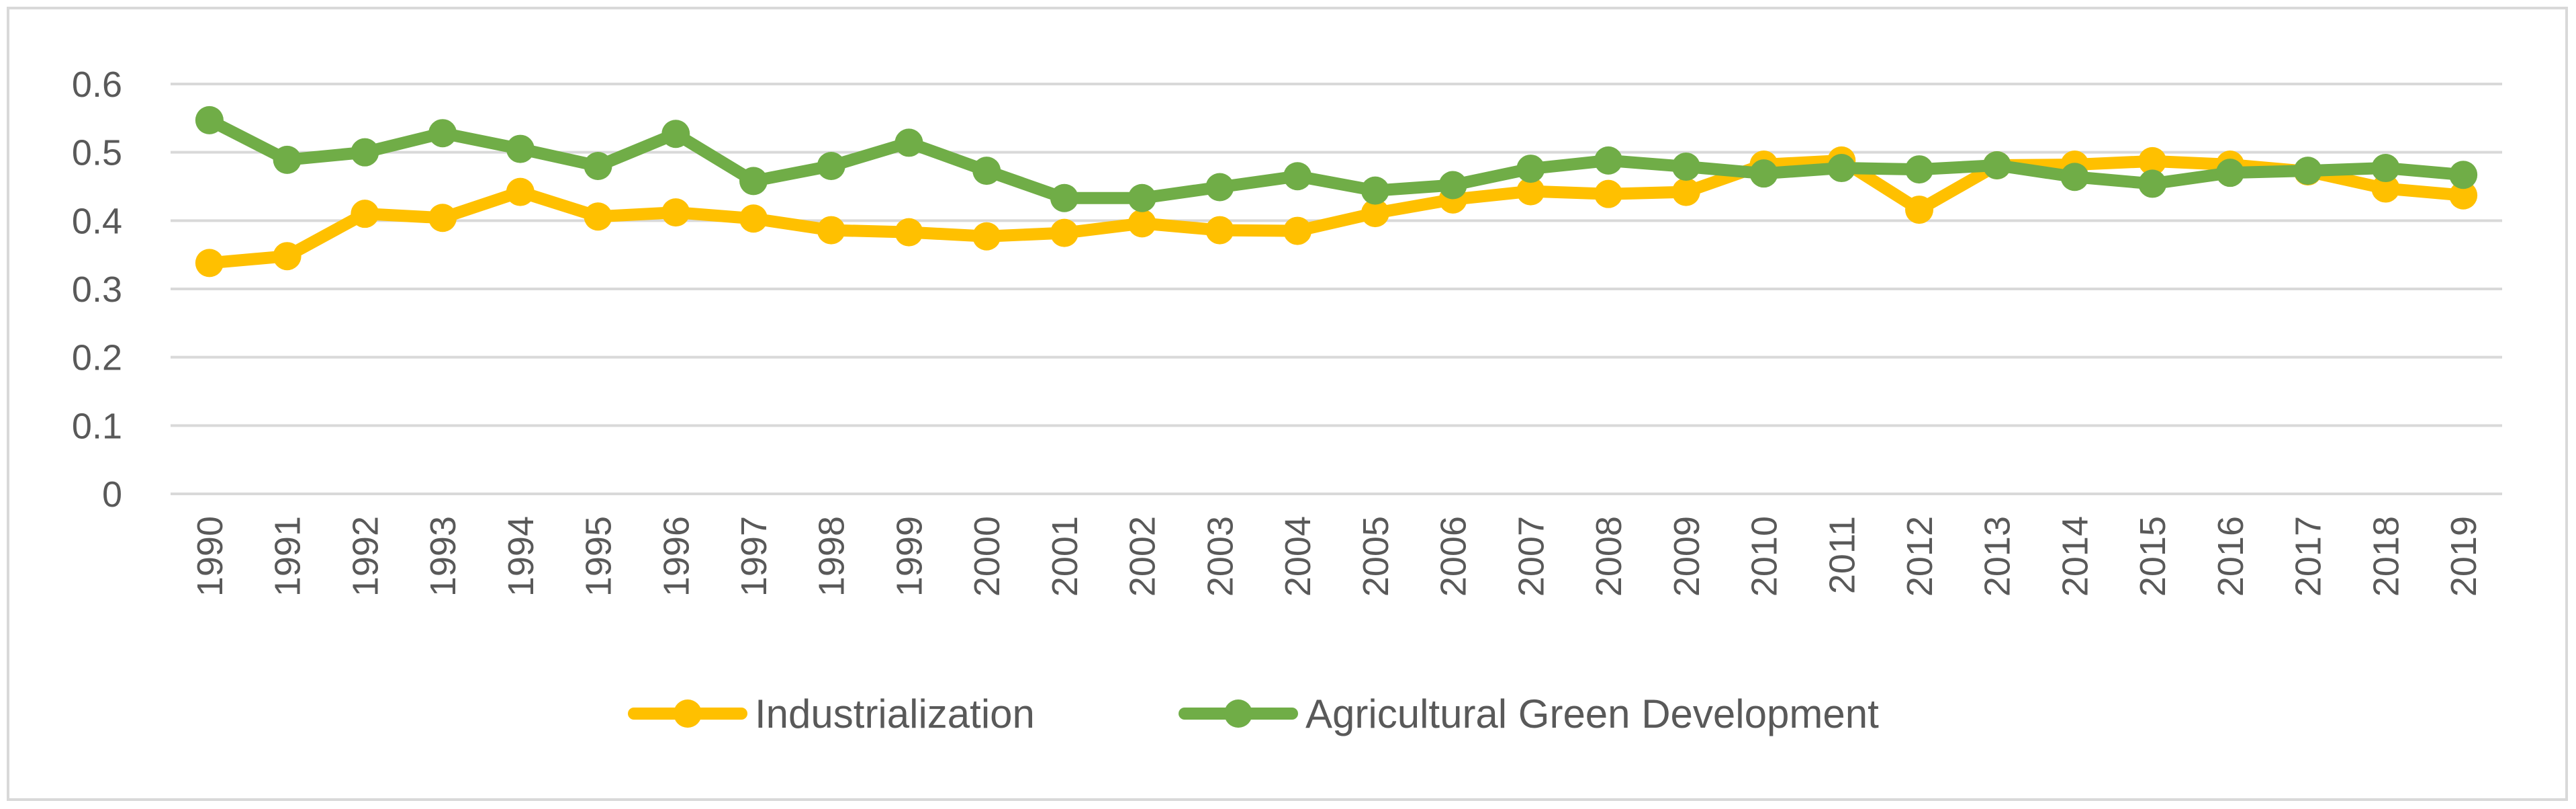 The width and height of the screenshot is (2576, 809). Describe the element at coordinates (2231, 556) in the screenshot. I see `x-tick-label: 2016` at that location.